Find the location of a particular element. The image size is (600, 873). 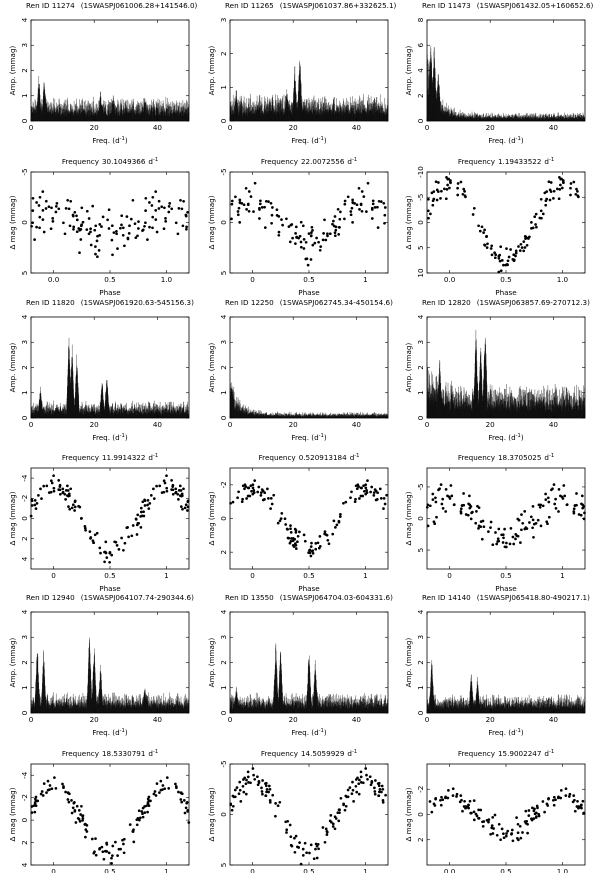

x-axis-label: Freq. (d-1) is located at coordinates (309, 437).